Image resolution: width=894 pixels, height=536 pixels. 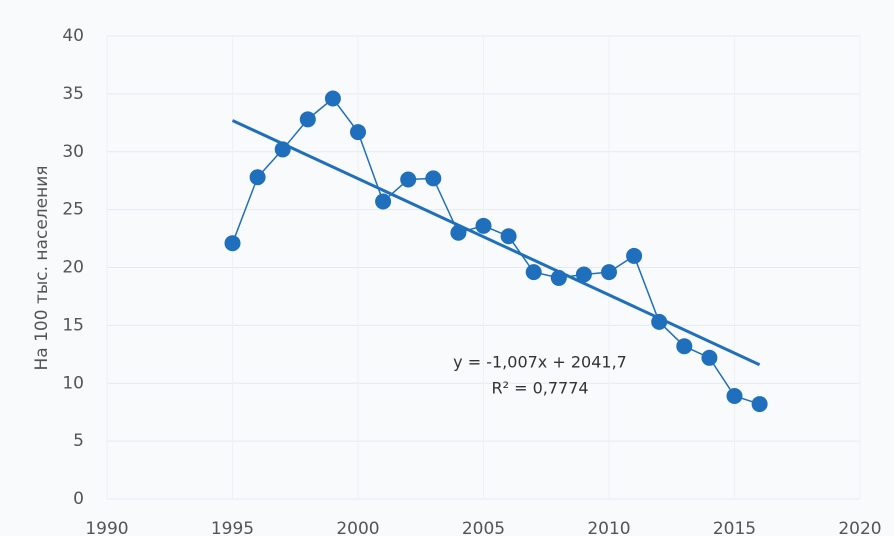 What do you see at coordinates (73, 383) in the screenshot?
I see `y-tick-label: 10` at bounding box center [73, 383].